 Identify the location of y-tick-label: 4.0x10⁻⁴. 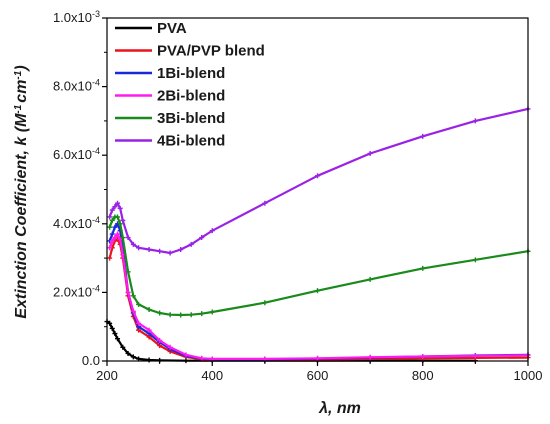
(76, 223).